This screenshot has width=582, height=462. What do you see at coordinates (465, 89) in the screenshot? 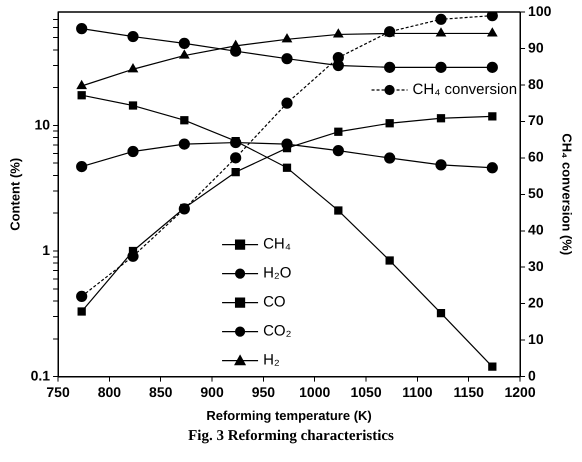
I see `legend-label: CH₄ conversion` at bounding box center [465, 89].